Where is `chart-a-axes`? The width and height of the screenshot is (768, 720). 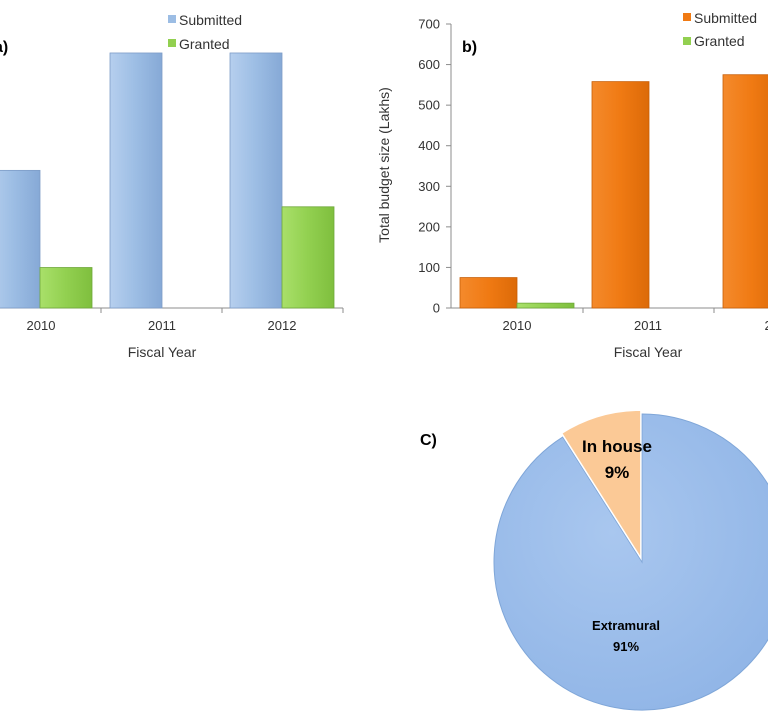
chart-a-axes is located at coordinates (172, 310).